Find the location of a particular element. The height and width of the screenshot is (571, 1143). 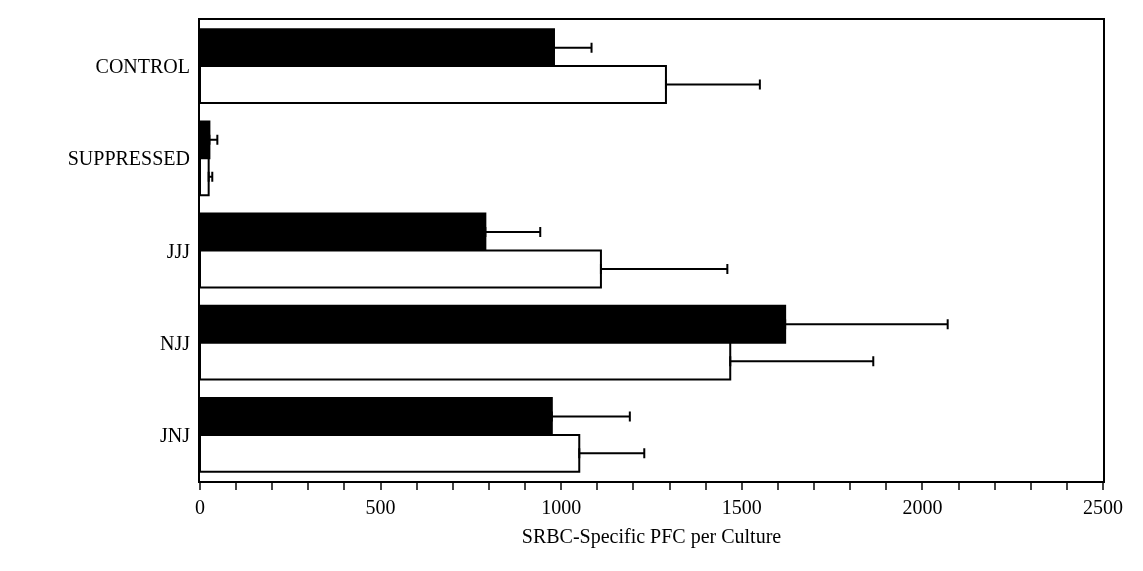

y-tick-label: NJJ is located at coordinates (175, 342).